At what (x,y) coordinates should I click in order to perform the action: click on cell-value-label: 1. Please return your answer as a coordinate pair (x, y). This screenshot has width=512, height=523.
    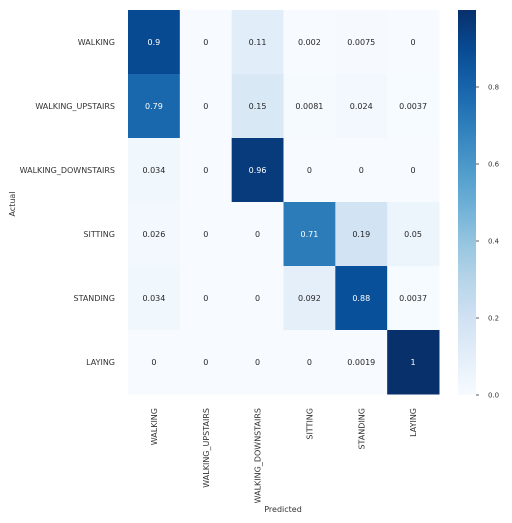
    Looking at the image, I should click on (413, 362).